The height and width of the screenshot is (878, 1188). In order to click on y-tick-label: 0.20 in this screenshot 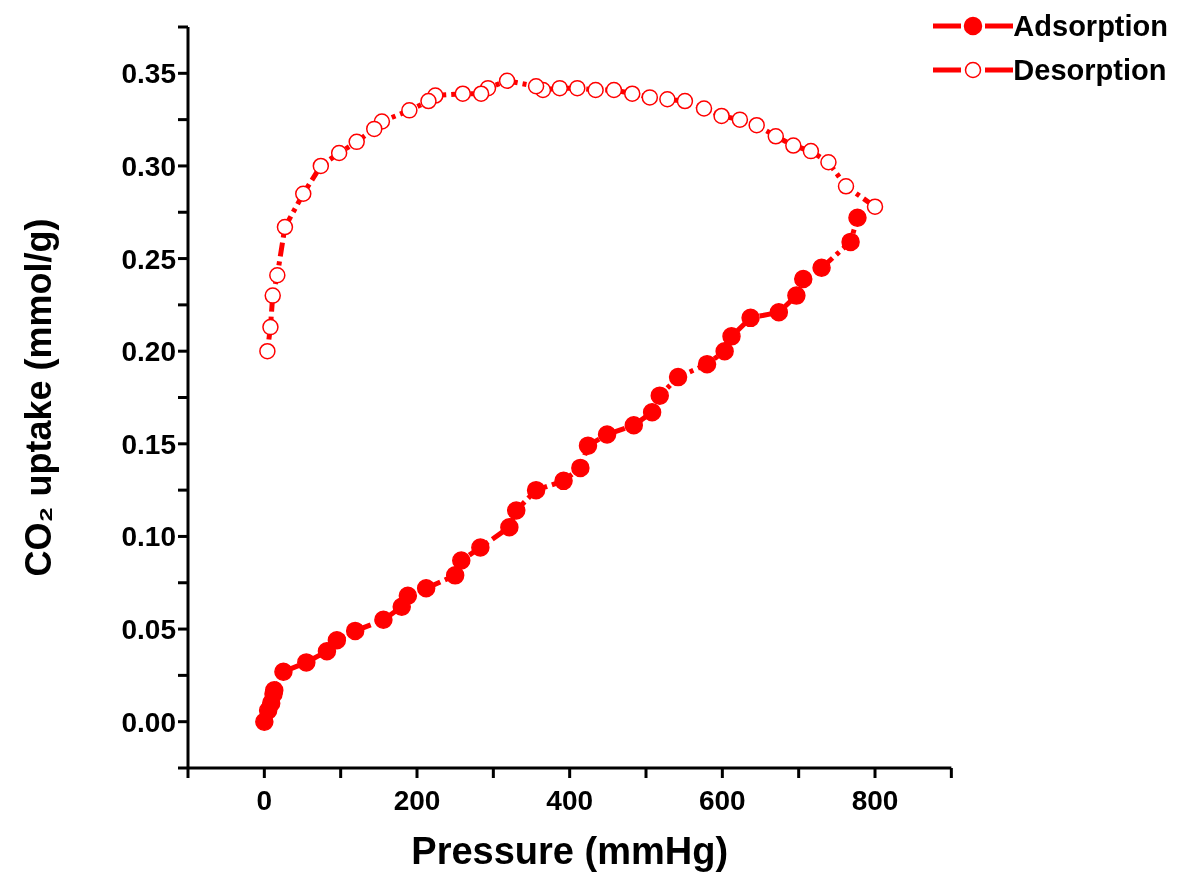, I will do `click(148, 352)`.